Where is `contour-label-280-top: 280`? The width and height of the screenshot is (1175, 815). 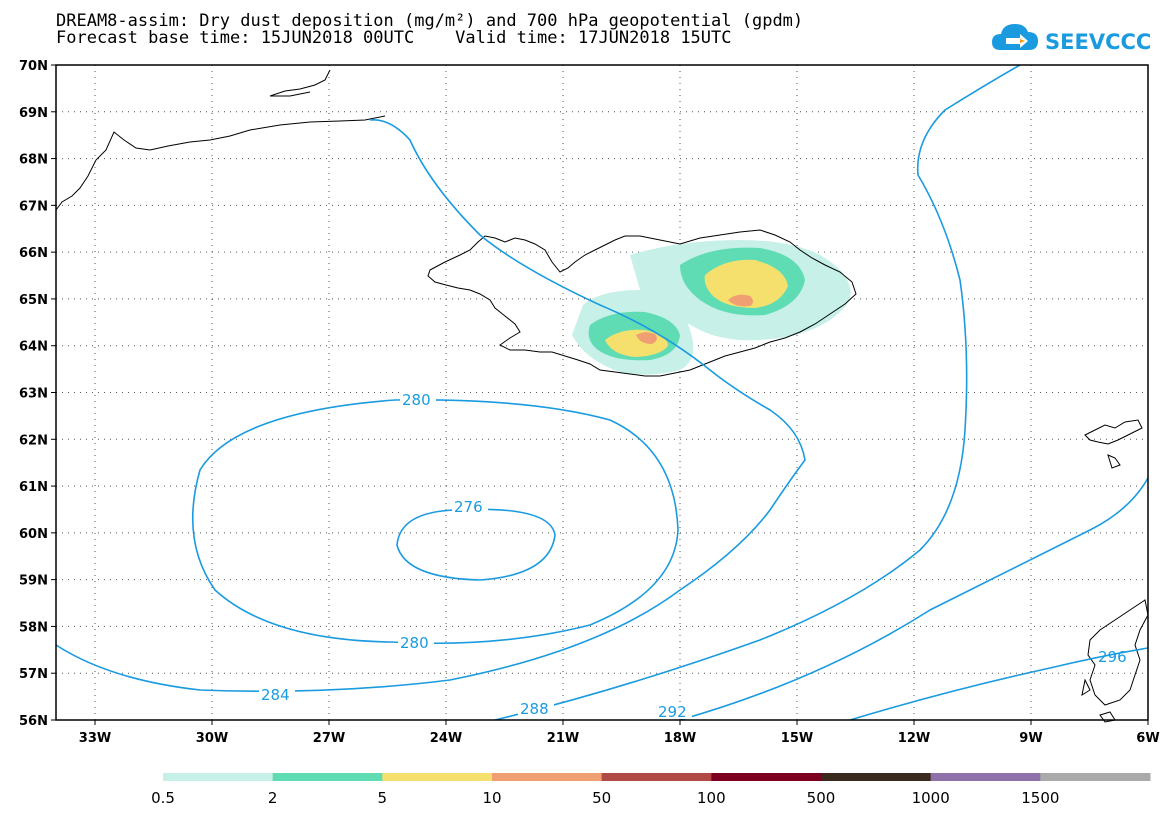 contour-label-280-top: 280 is located at coordinates (416, 400).